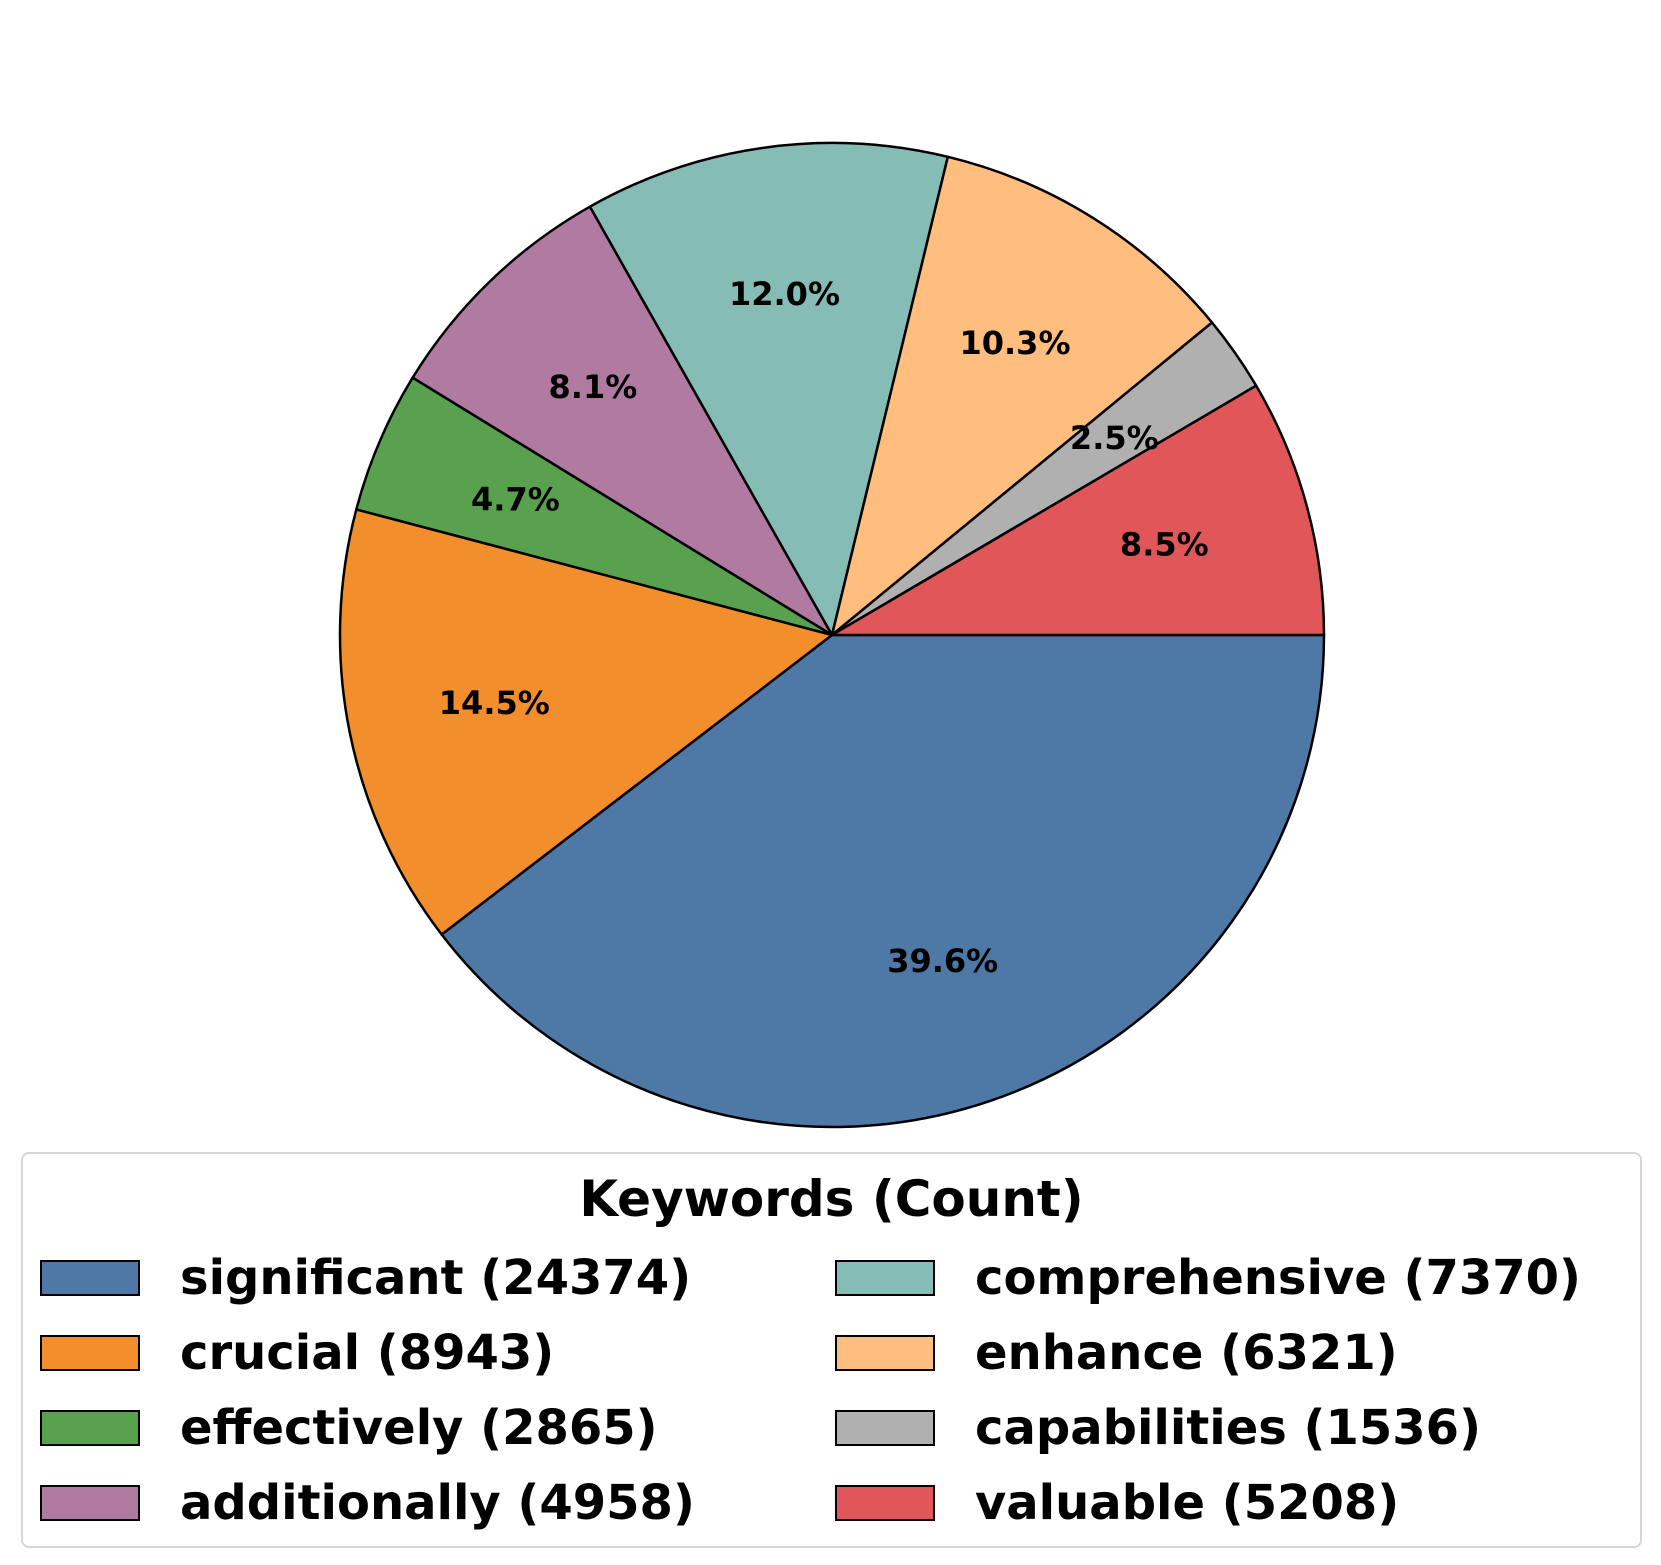 The height and width of the screenshot is (1565, 1661). Describe the element at coordinates (1164, 545) in the screenshot. I see `pie-label-valuable: 8.5%` at that location.